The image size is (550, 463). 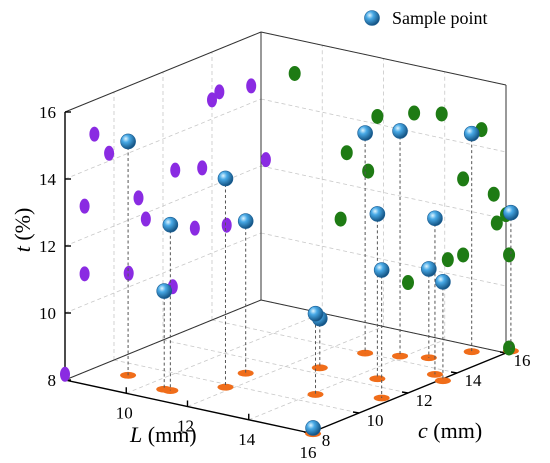 What do you see at coordinates (375, 420) in the screenshot?
I see `c-tick-label: 10` at bounding box center [375, 420].